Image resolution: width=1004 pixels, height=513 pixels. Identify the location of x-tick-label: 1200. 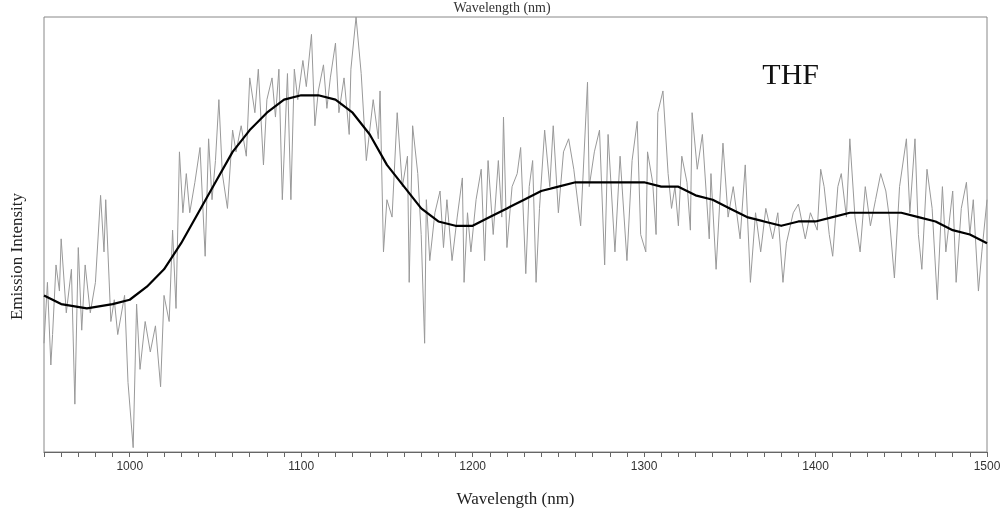
(473, 466).